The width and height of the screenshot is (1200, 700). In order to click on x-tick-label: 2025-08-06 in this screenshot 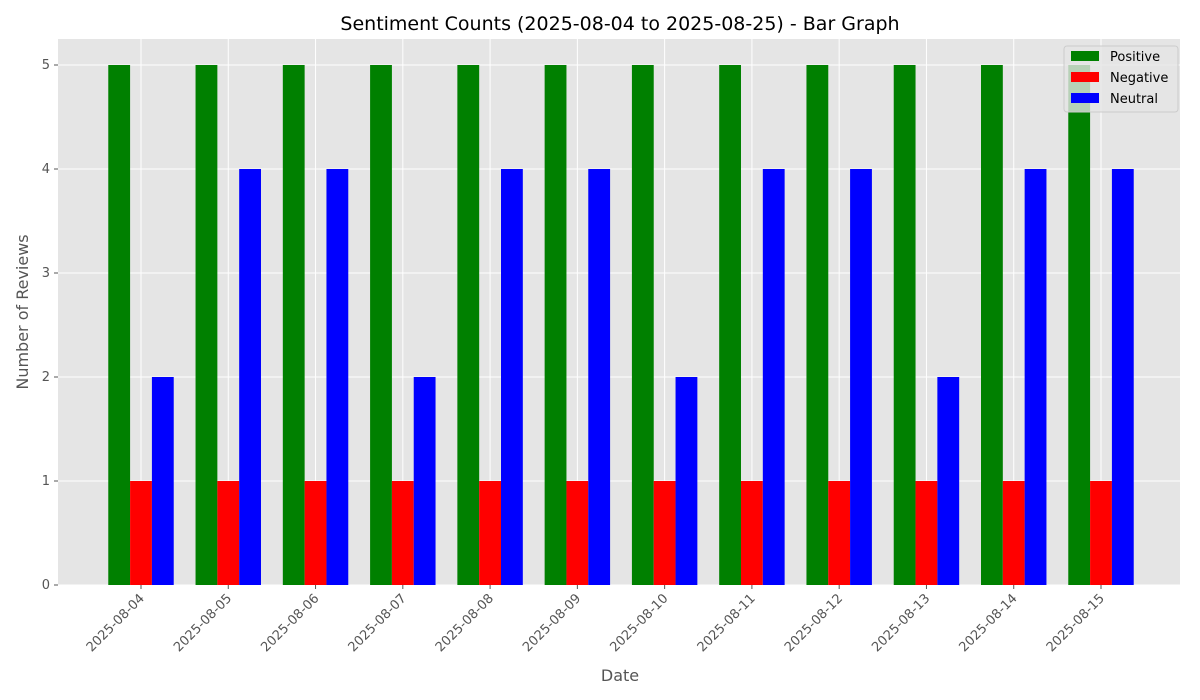, I will do `click(290, 623)`.